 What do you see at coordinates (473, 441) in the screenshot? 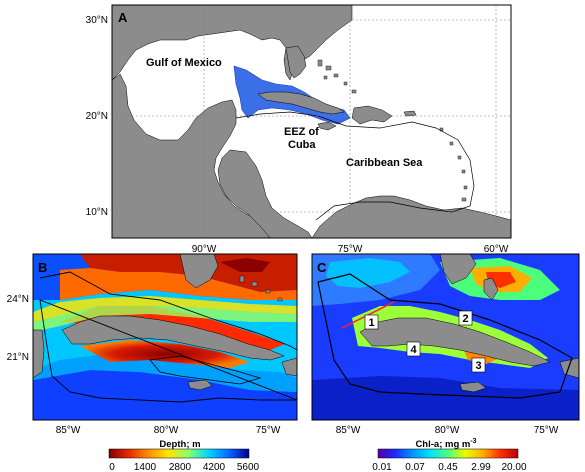
I see `chla-colorbar-title-sup: -3` at bounding box center [473, 441].